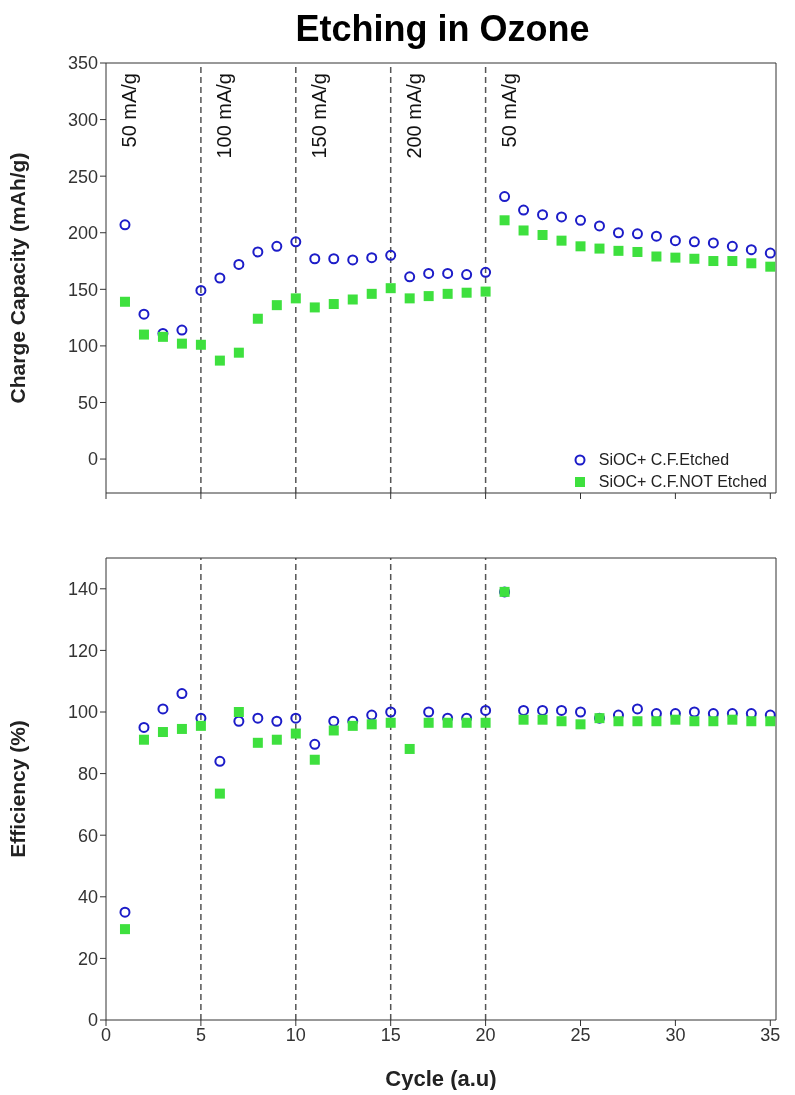 The height and width of the screenshot is (1095, 795). What do you see at coordinates (87, 773) in the screenshot?
I see `y-tick-label: 80` at bounding box center [87, 773].